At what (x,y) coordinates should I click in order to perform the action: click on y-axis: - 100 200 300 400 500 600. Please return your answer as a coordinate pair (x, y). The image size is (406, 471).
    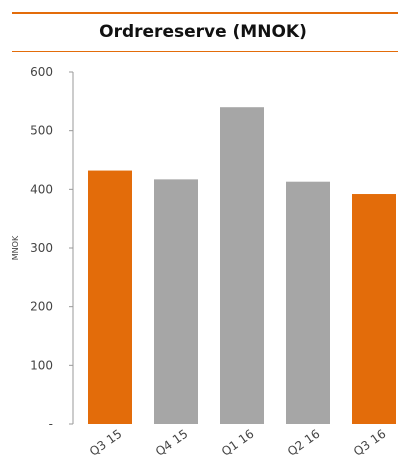
    Looking at the image, I should click on (52, 248).